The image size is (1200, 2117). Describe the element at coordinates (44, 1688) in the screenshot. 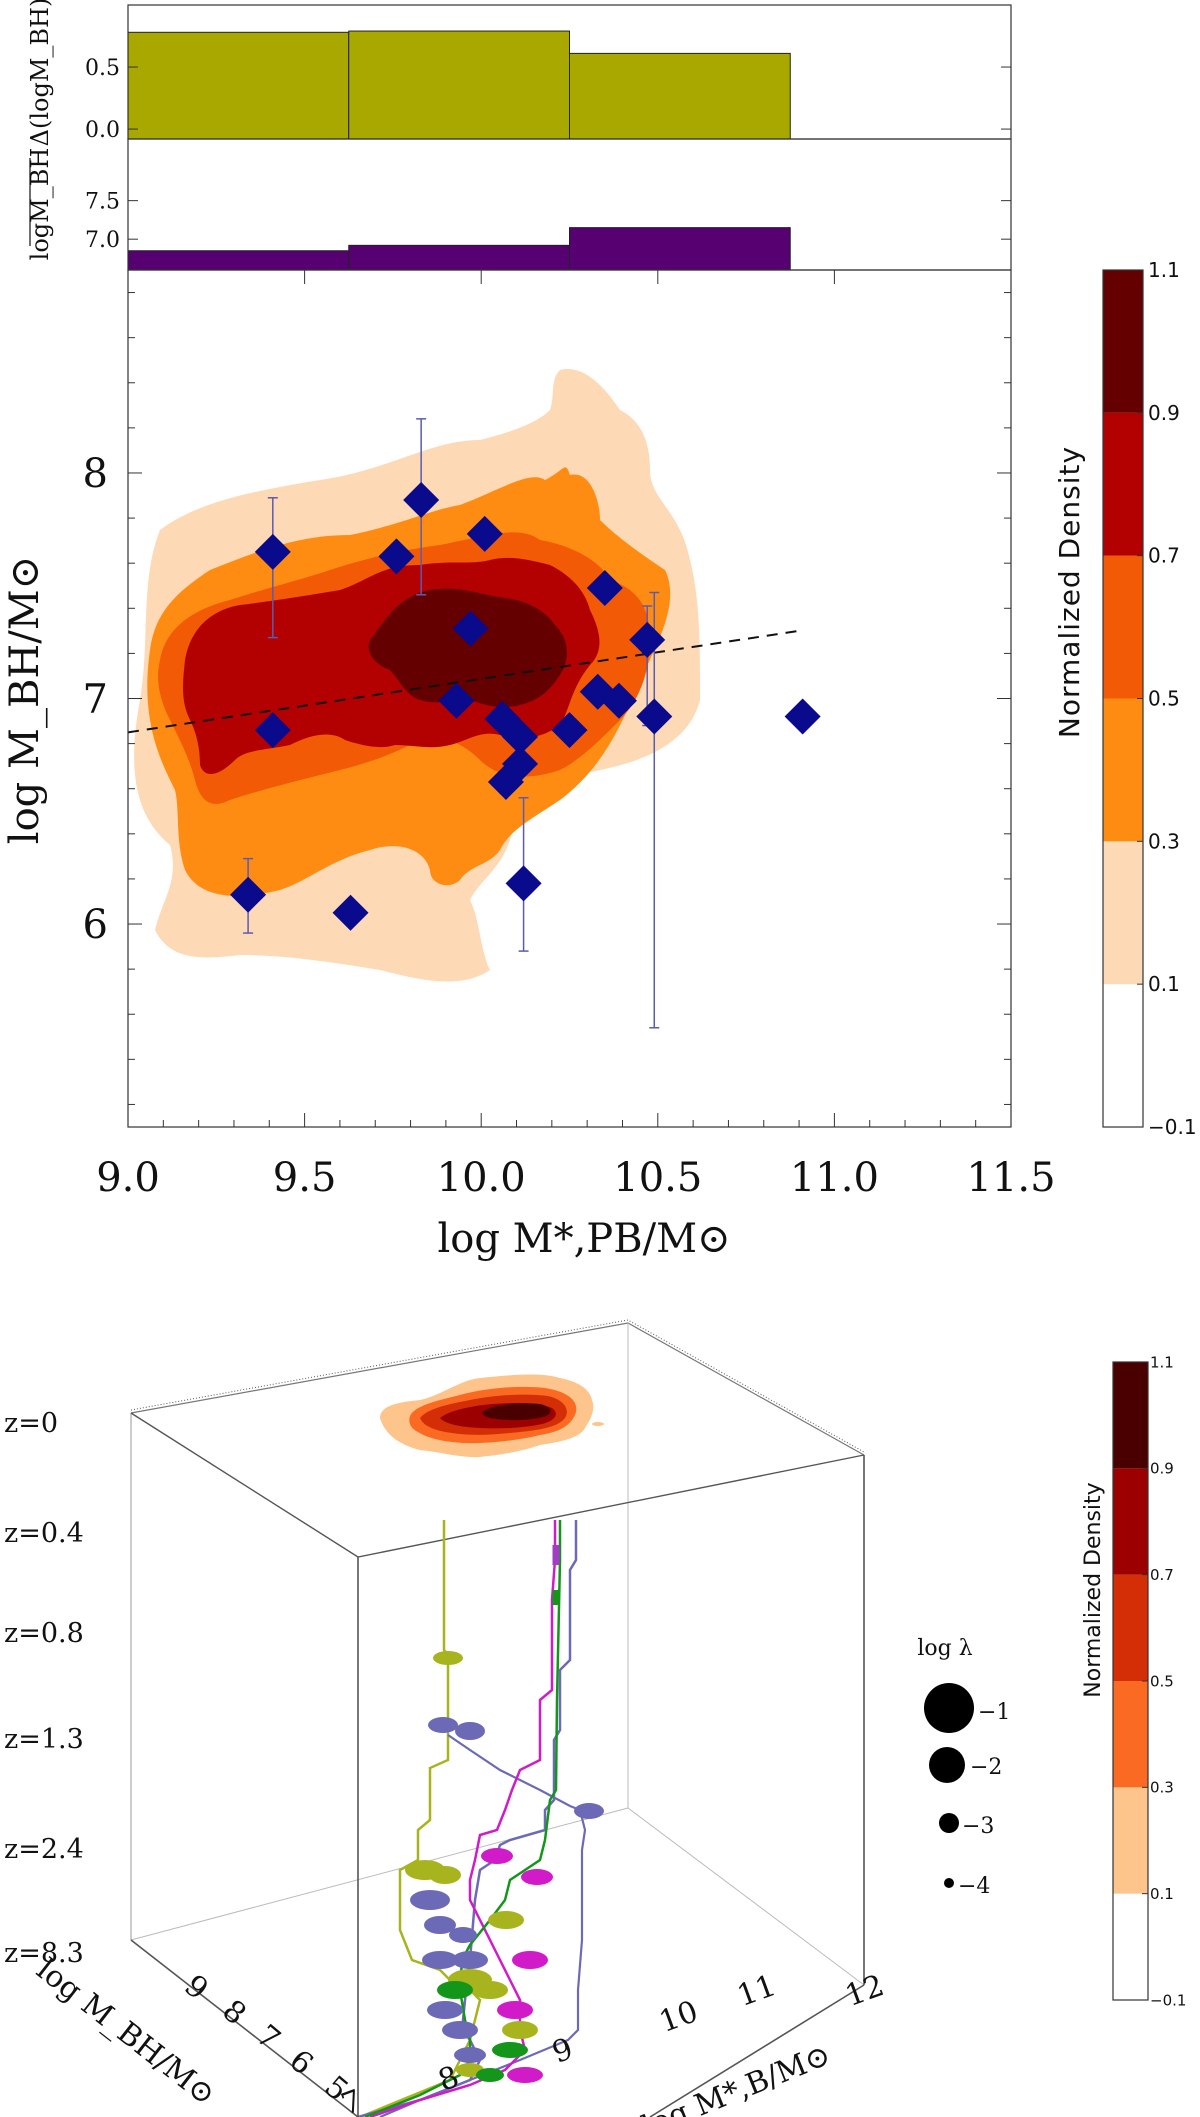

I see `redshift-labels: z=0 z=0.4 z=0.8 z=1.3 z=2.4 z=8.3` at that location.